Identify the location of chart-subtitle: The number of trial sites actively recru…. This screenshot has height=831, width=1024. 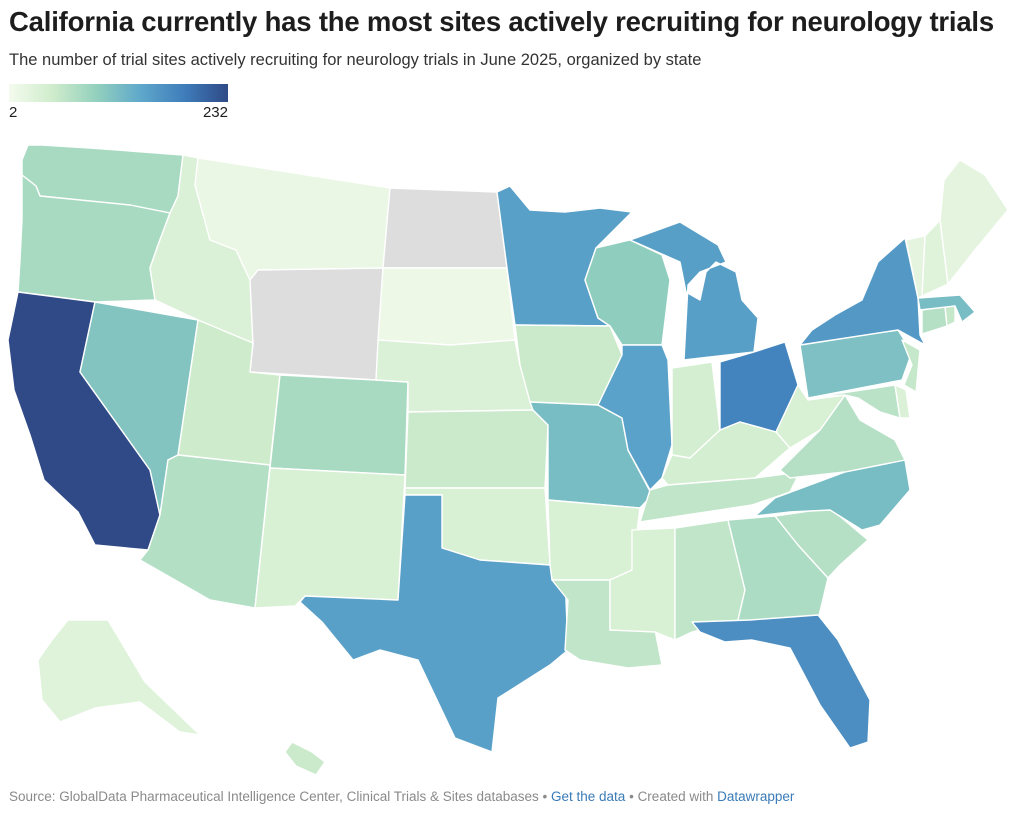
(355, 60).